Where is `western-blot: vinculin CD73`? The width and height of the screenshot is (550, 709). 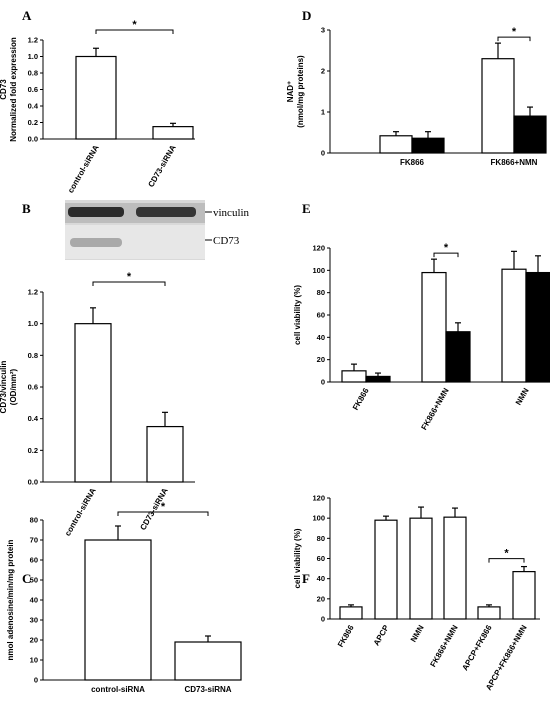
western-blot: vinculin CD73 is located at coordinates (157, 230).